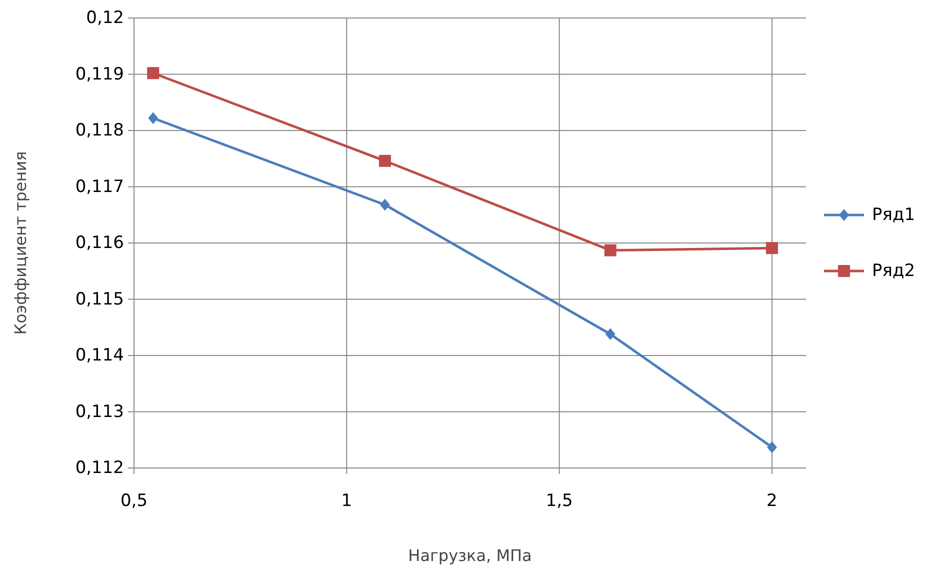 The height and width of the screenshot is (573, 935). Describe the element at coordinates (99, 468) in the screenshot. I see `y-tick-label: 0,112` at that location.